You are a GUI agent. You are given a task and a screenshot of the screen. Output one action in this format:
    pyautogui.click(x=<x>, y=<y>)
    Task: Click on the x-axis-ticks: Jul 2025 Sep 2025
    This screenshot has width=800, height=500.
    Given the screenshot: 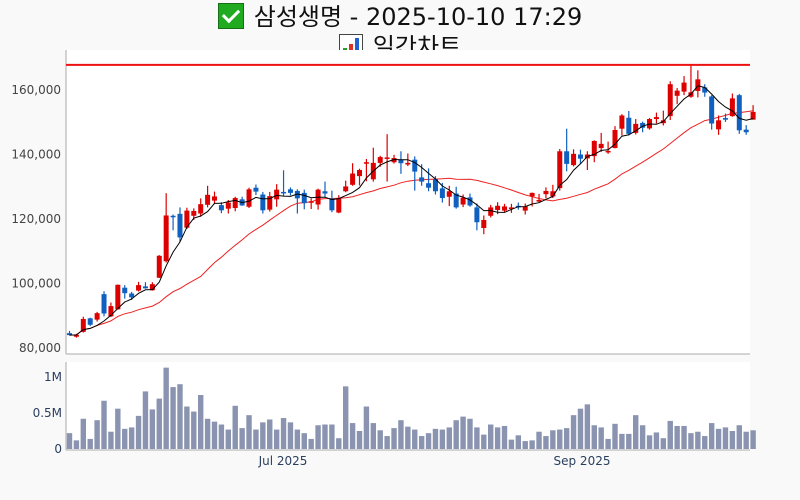 What is the action you would take?
    pyautogui.click(x=434, y=461)
    